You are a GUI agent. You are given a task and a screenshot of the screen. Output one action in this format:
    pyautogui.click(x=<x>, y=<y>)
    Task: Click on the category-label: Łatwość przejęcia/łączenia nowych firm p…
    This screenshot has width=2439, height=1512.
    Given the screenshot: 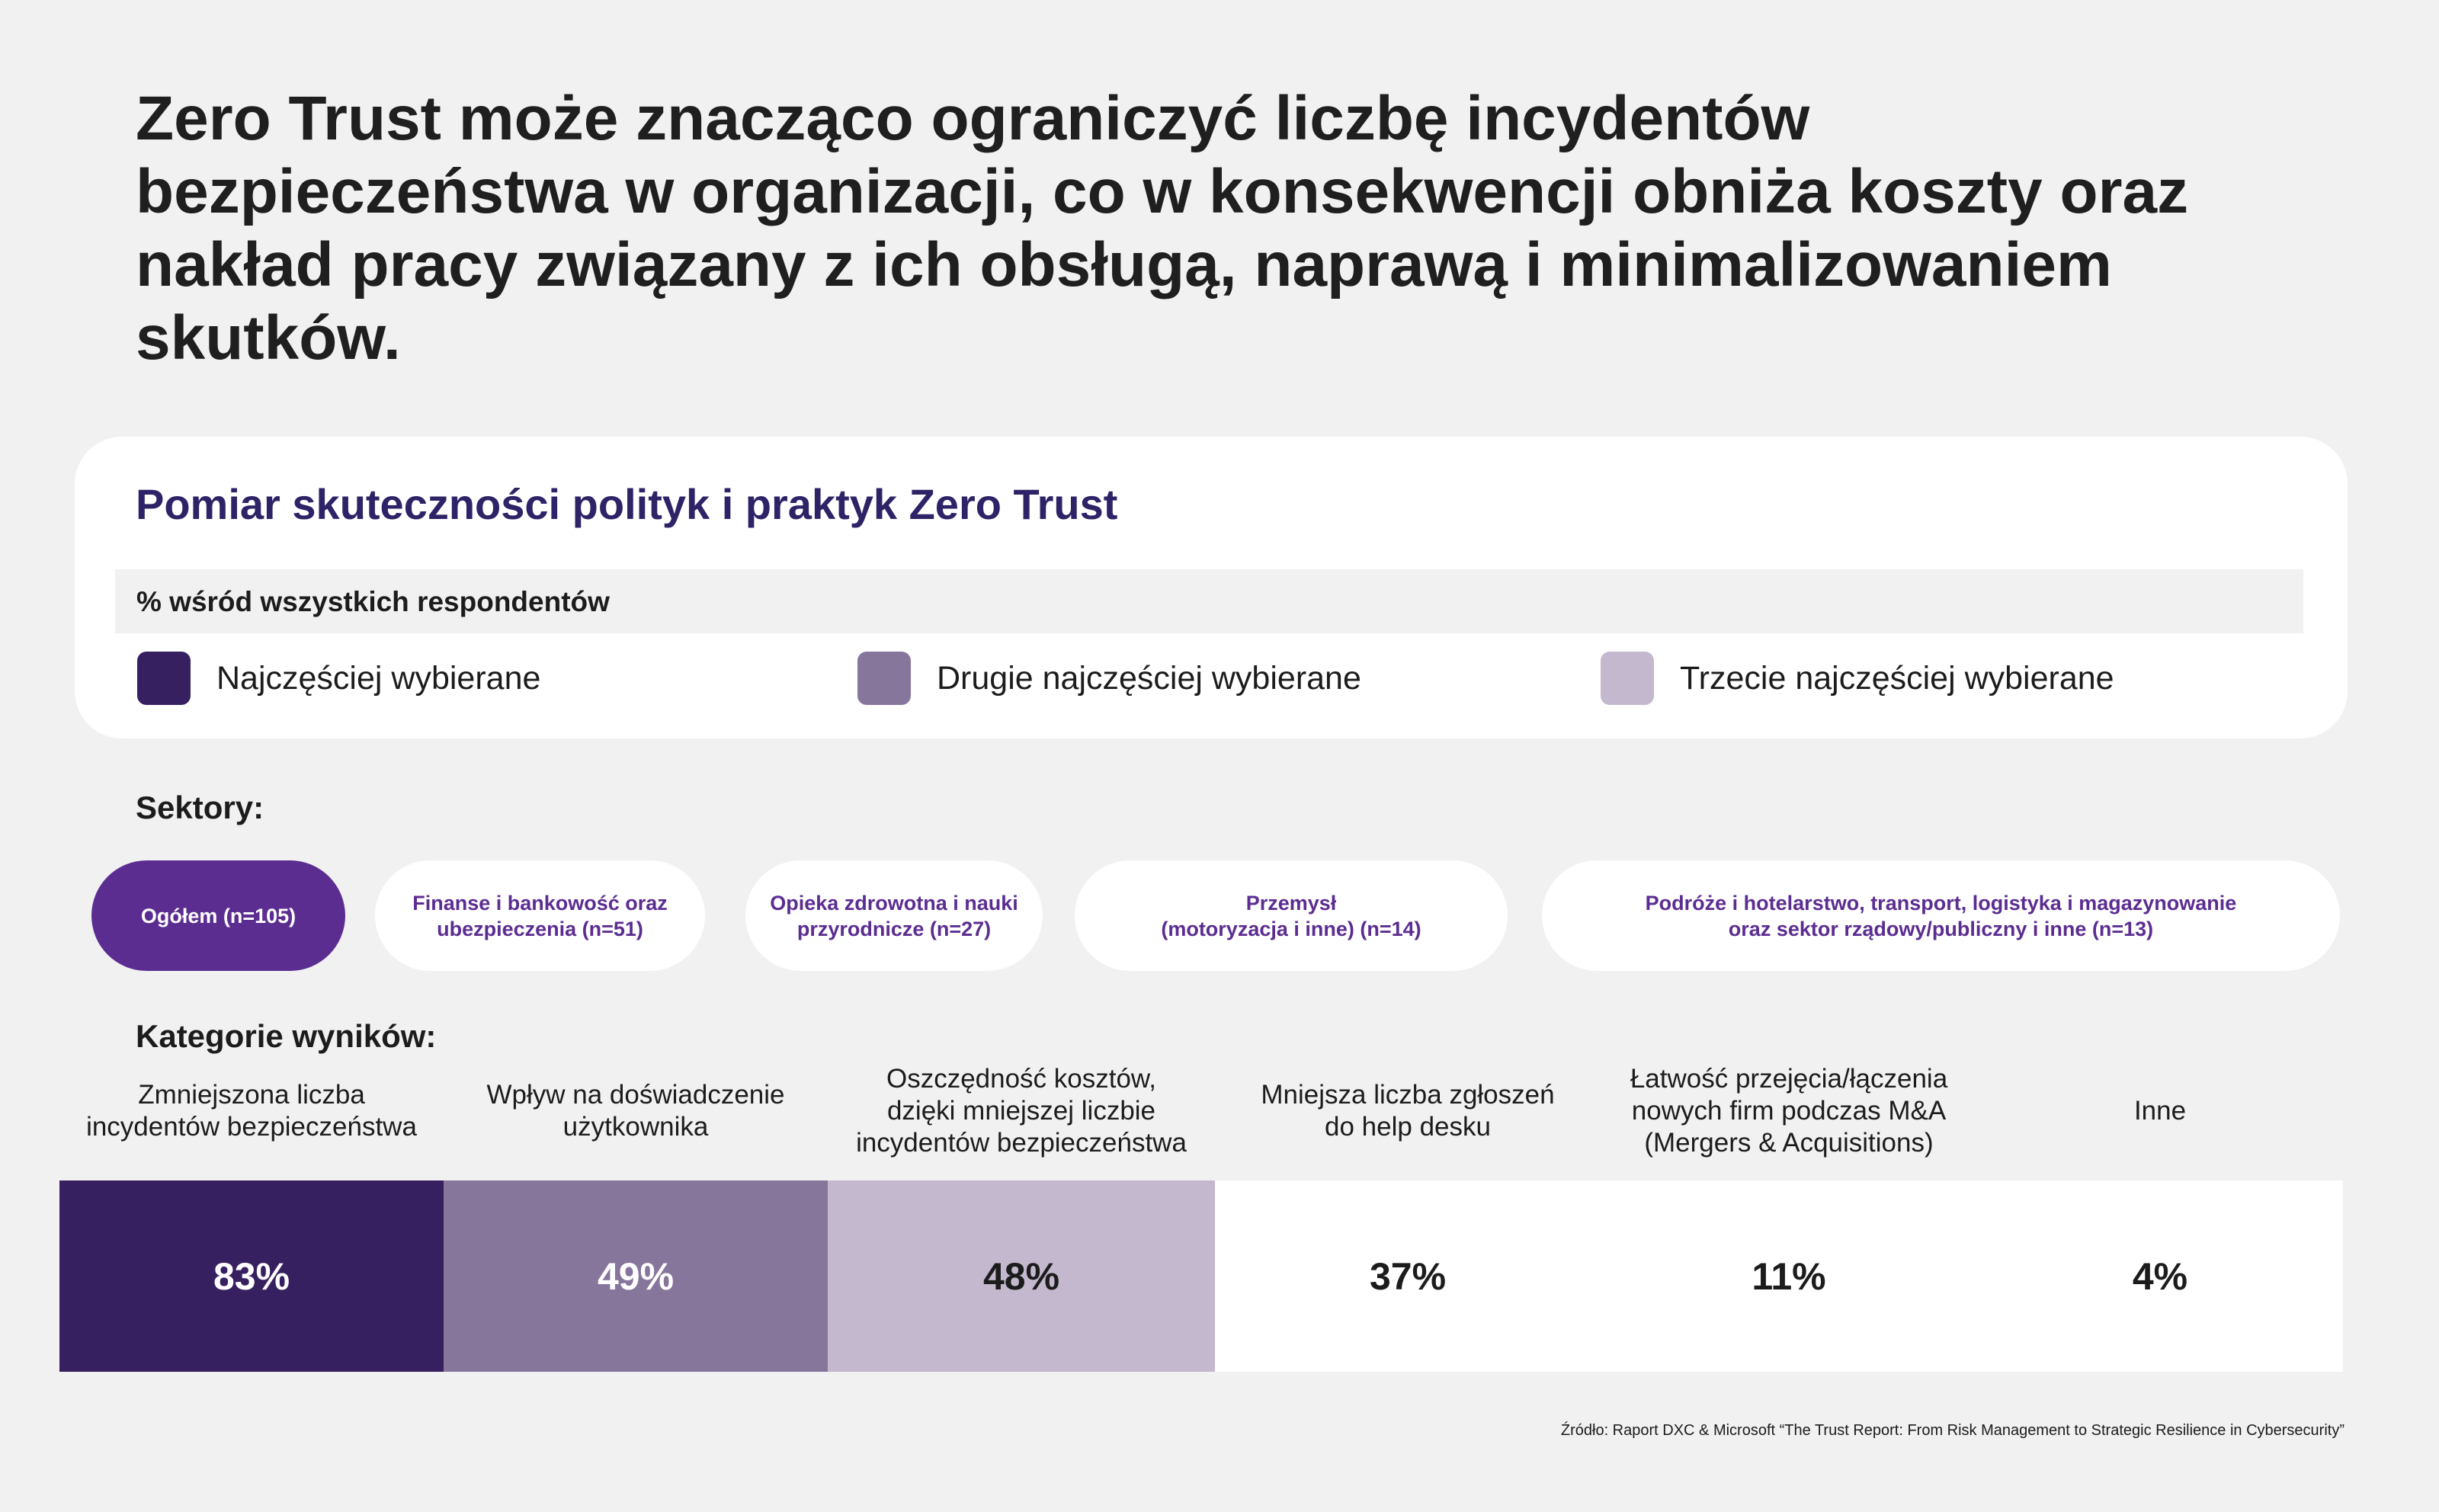 What is the action you would take?
    pyautogui.click(x=1789, y=1111)
    